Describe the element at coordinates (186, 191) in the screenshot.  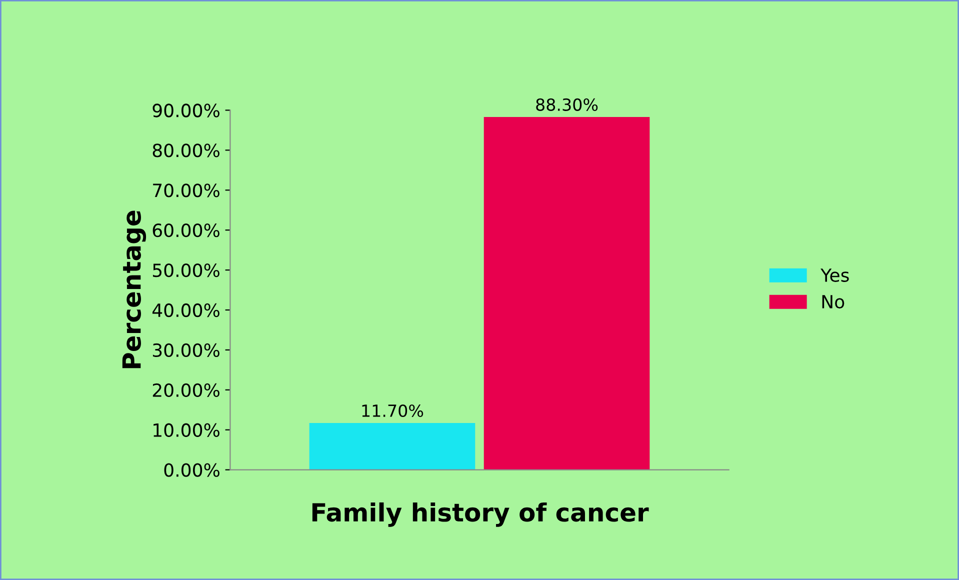
I see `y-tick-label: 70.00%` at that location.